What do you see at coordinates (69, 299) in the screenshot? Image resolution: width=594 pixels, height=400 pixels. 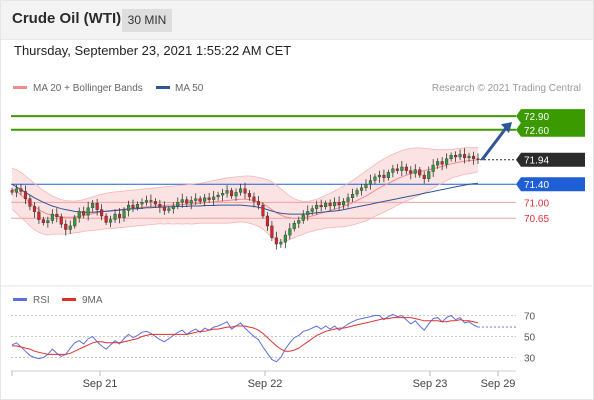 I see `legend-swatch-9ma` at bounding box center [69, 299].